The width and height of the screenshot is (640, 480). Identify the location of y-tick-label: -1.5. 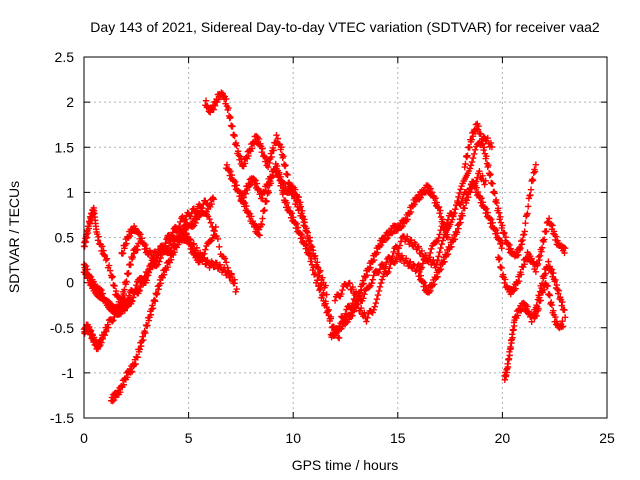
(62, 418).